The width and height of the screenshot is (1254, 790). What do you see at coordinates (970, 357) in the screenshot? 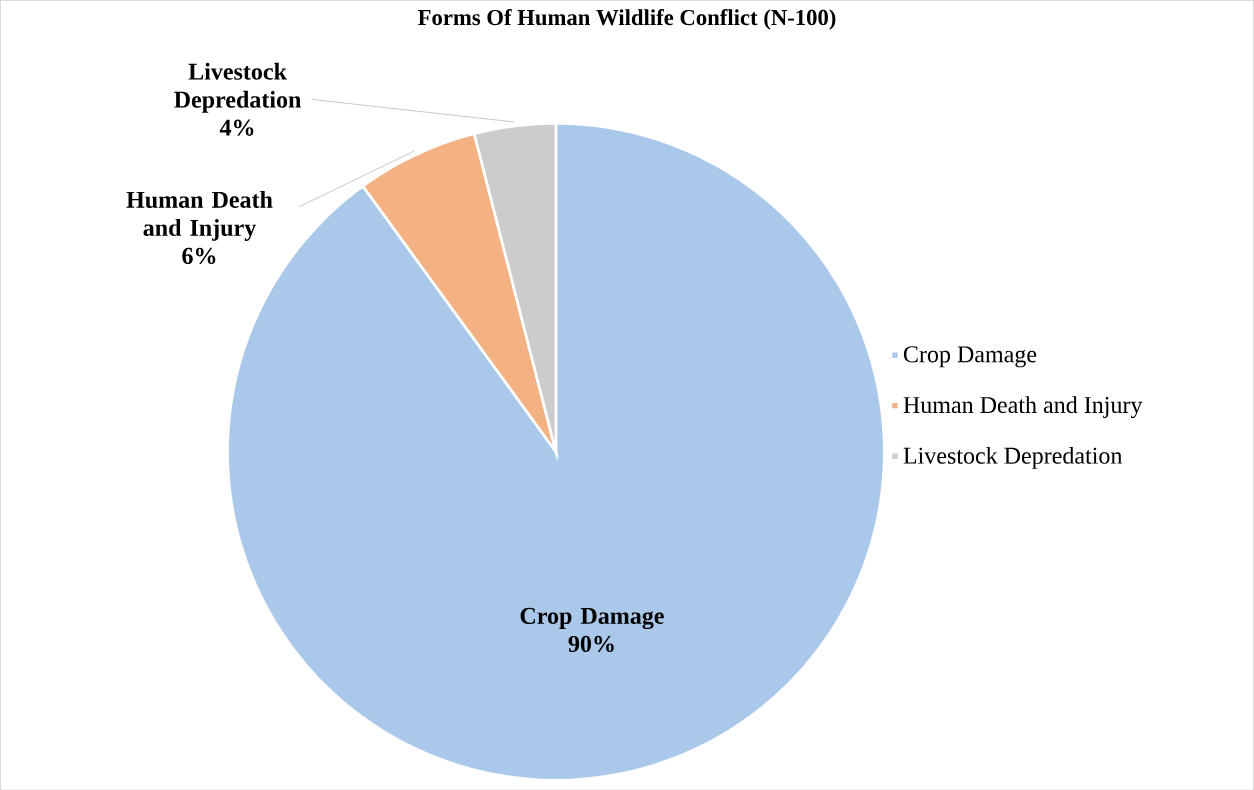
I see `legend-label: Crop Damage` at bounding box center [970, 357].